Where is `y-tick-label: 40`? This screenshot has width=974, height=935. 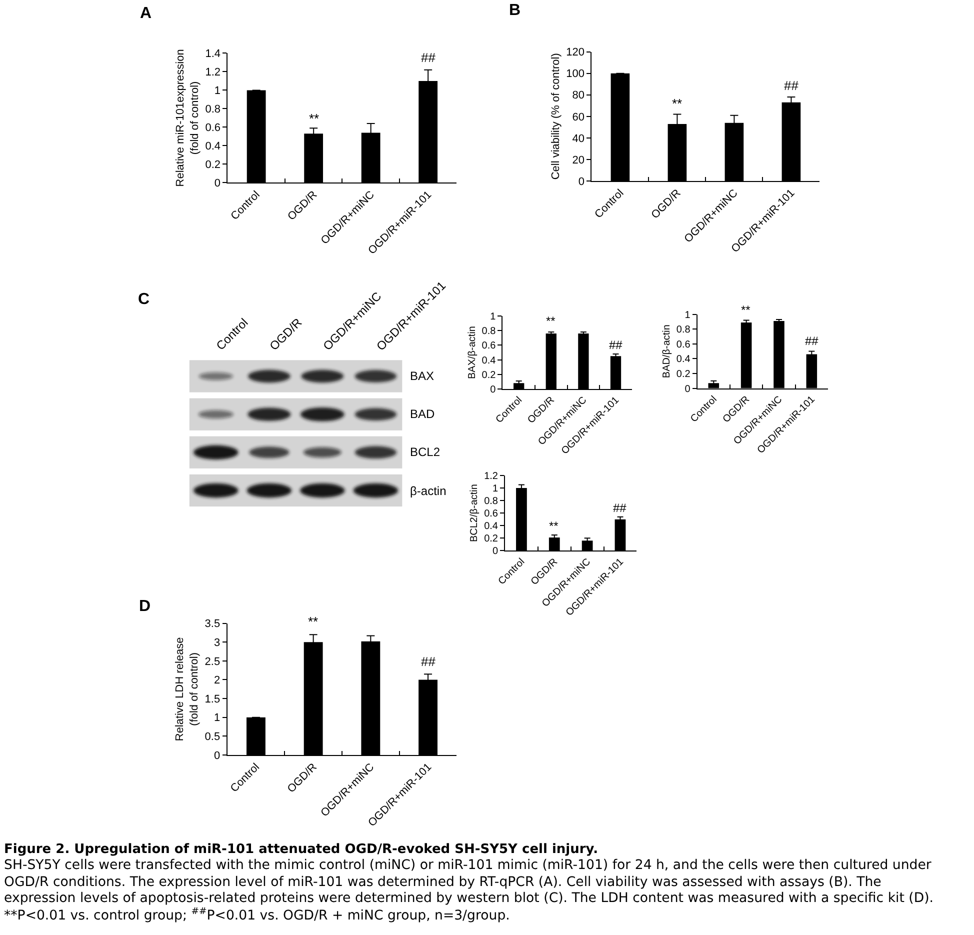 y-tick-label: 40 is located at coordinates (578, 138).